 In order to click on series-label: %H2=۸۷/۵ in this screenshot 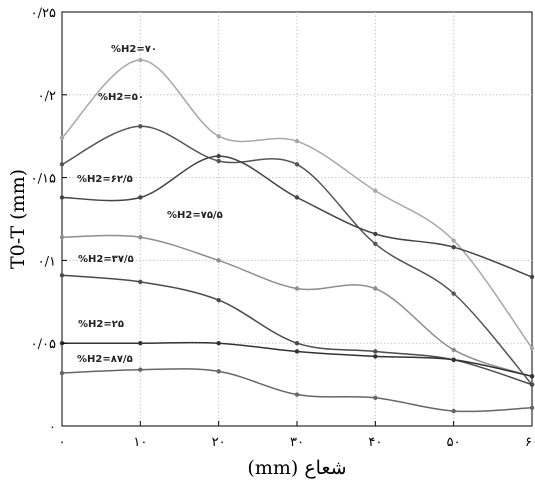, I will do `click(105, 359)`.